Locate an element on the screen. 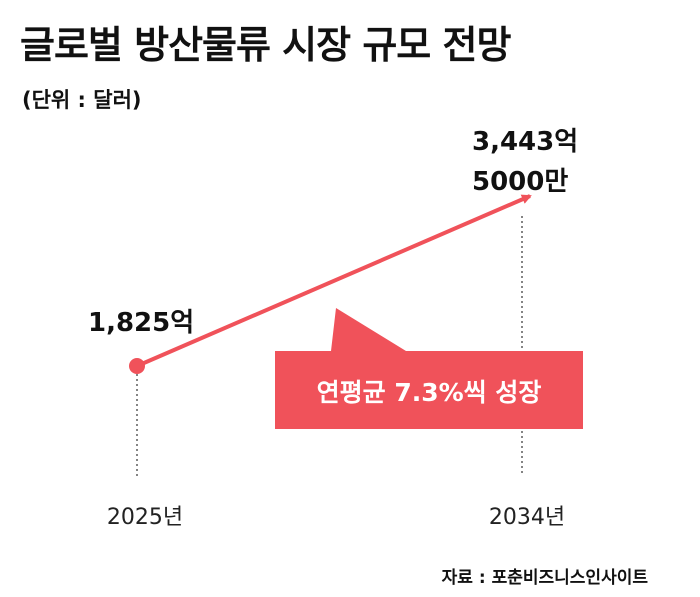  x-tick-2025: 2025년 is located at coordinates (145, 517).